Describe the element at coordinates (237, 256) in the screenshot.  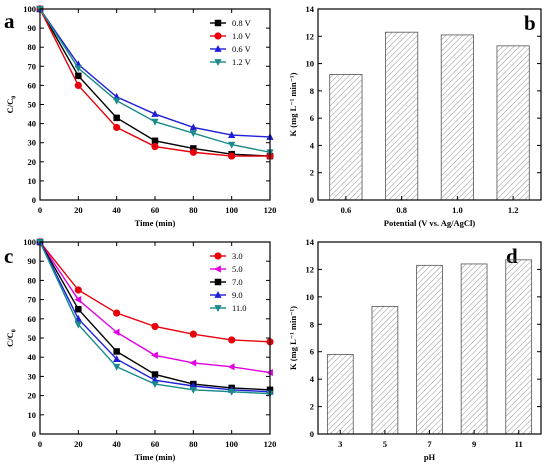
I see `legend-label: 3.0` at that location.